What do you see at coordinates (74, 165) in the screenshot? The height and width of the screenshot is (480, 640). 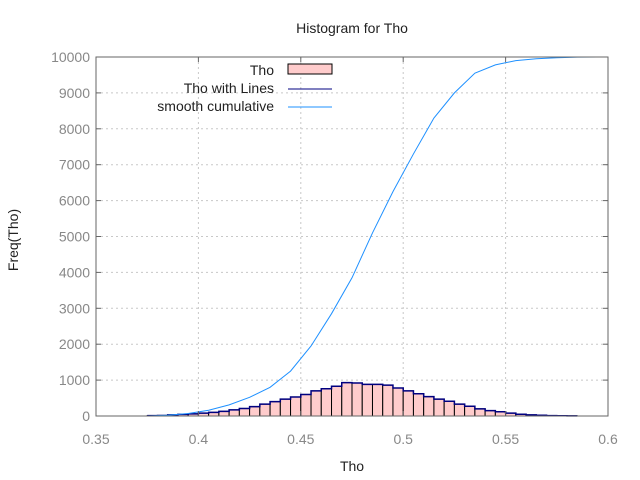 I see `y-tick-label: 7000` at bounding box center [74, 165].